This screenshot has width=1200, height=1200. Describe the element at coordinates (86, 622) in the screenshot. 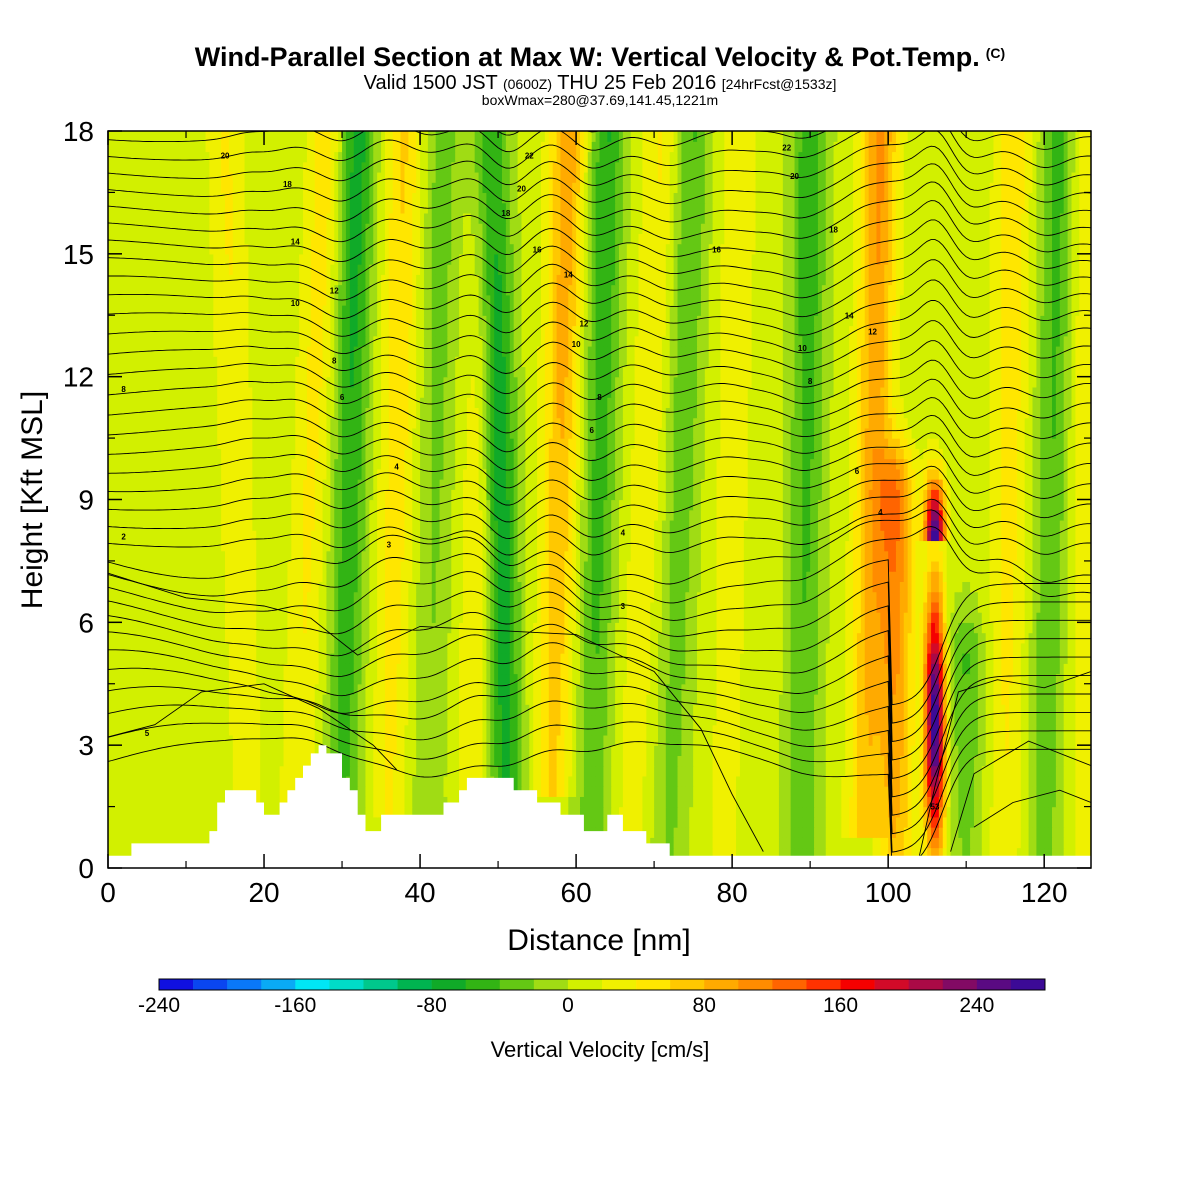

I see `y-tick-label: 6` at that location.